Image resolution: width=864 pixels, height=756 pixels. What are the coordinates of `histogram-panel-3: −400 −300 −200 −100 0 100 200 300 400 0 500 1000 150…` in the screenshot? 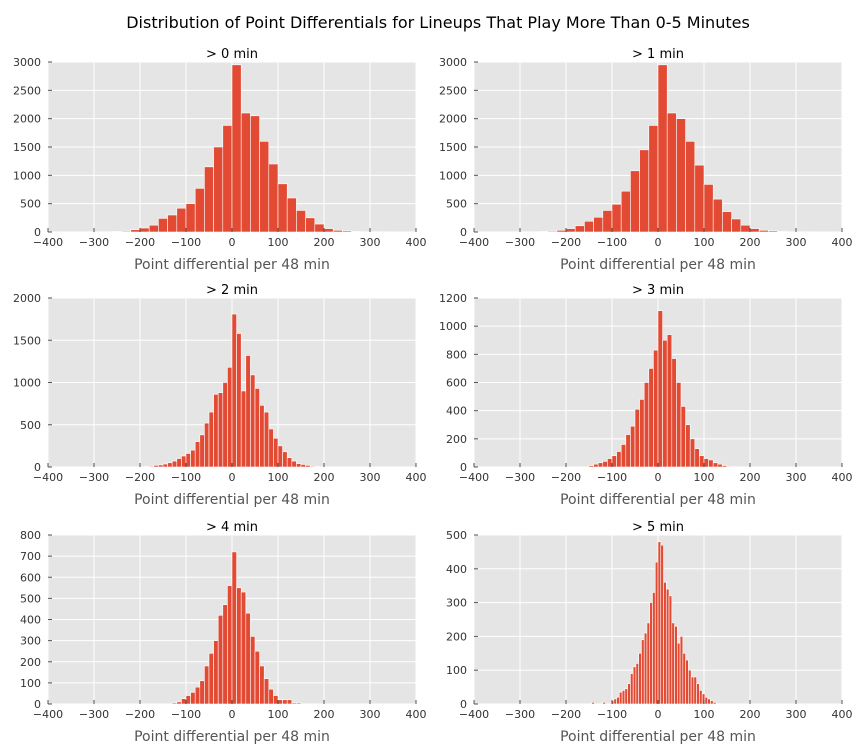 It's located at (220, 395).